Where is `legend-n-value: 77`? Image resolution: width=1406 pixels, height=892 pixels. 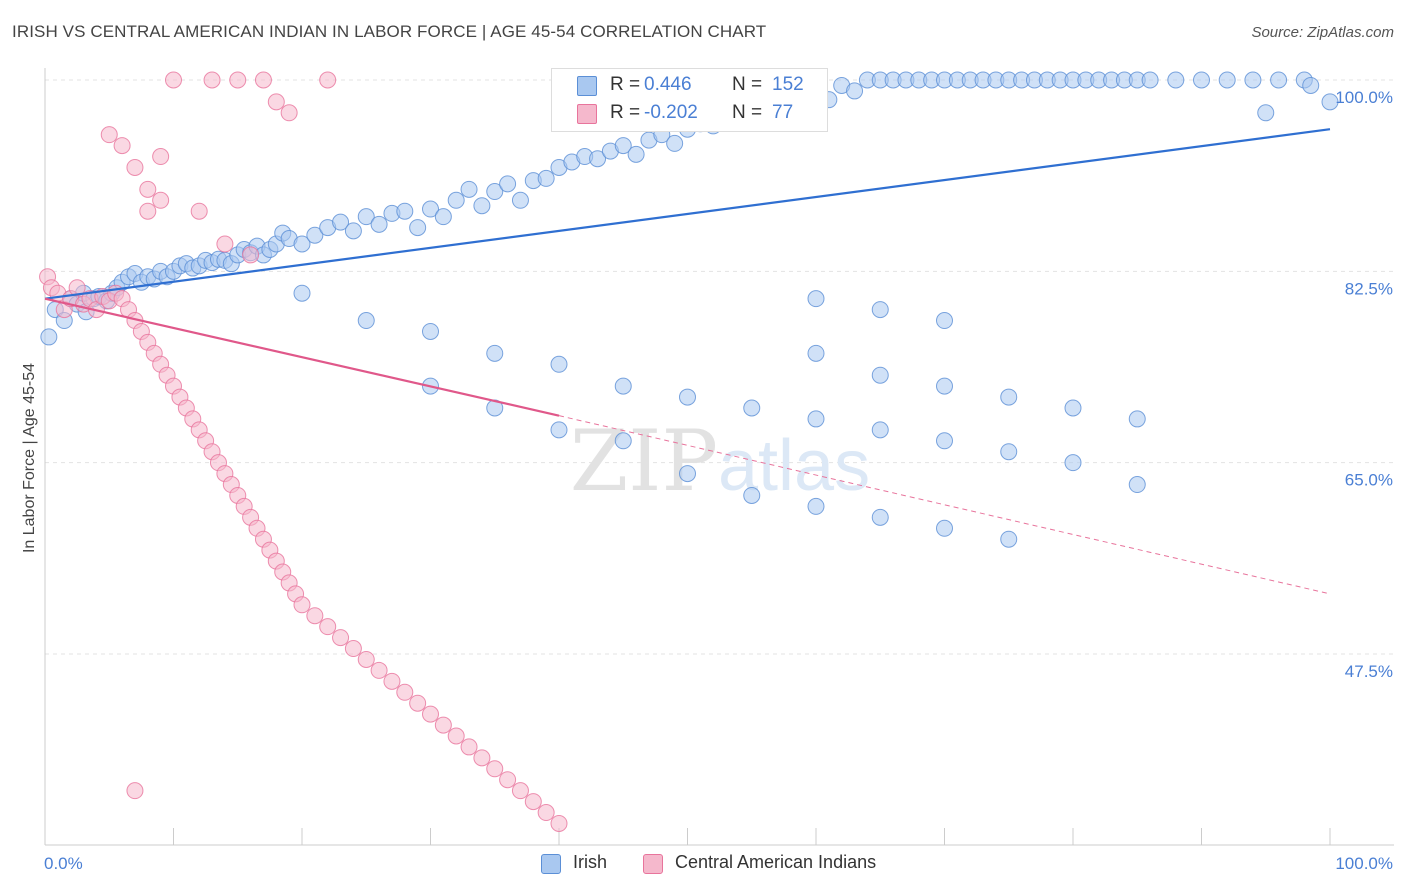 legend-n-value: 77 is located at coordinates (783, 112).